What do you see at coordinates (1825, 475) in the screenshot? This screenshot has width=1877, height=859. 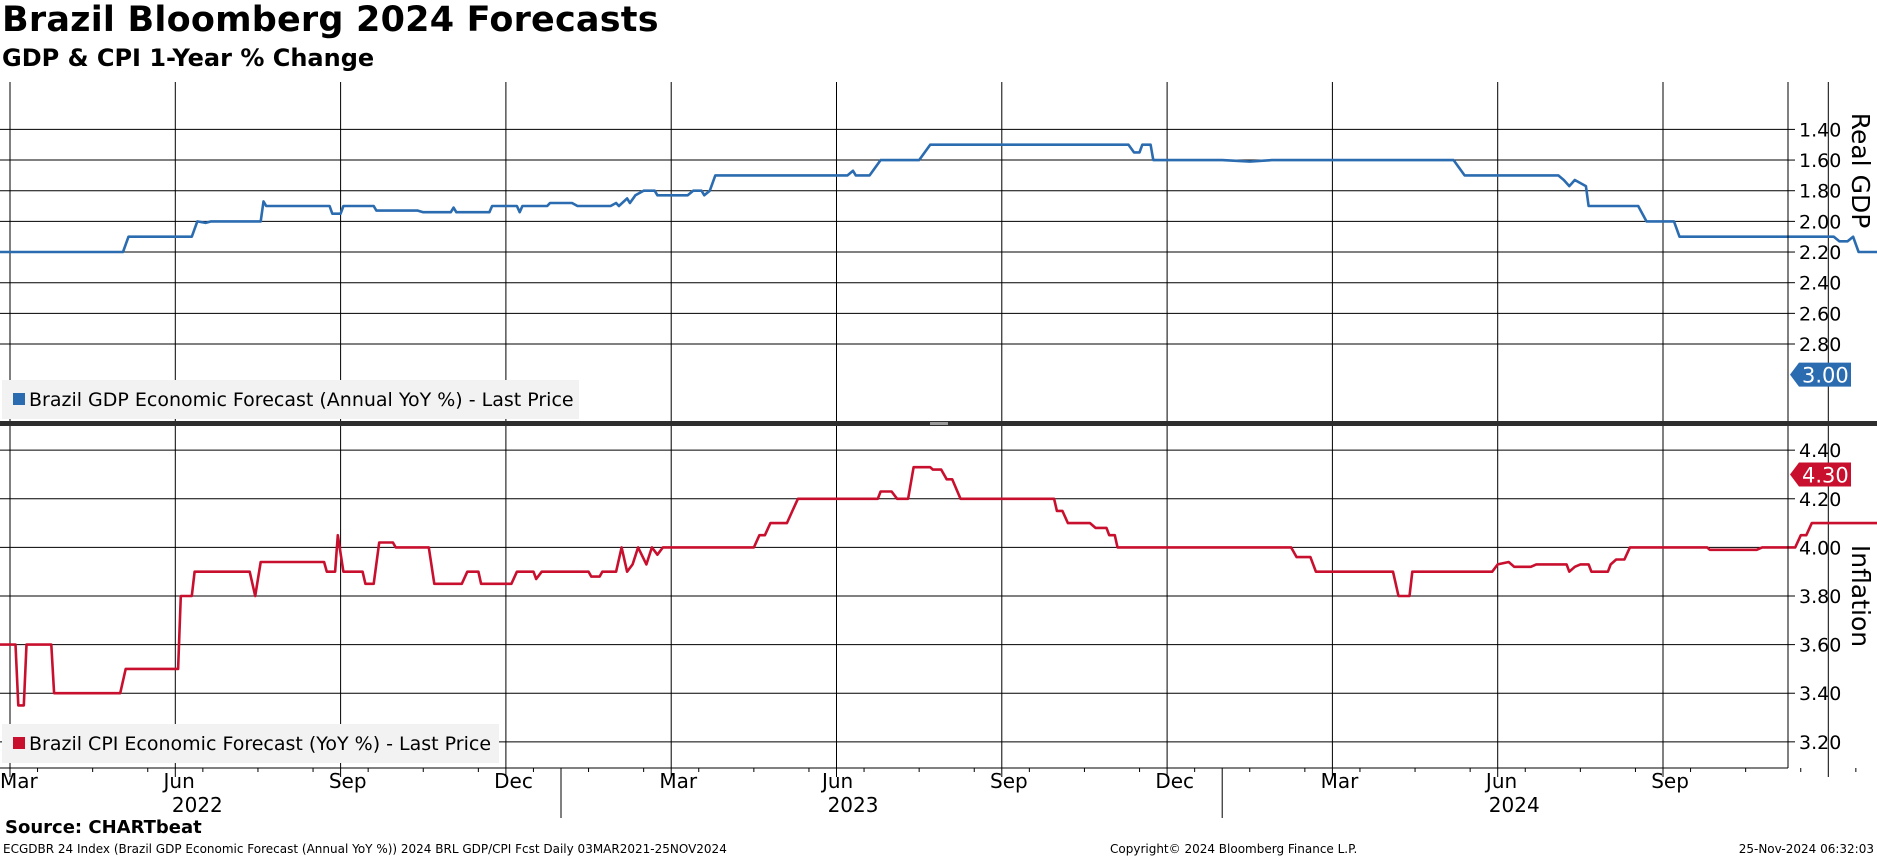 I see `last-price-value: 4.30` at bounding box center [1825, 475].